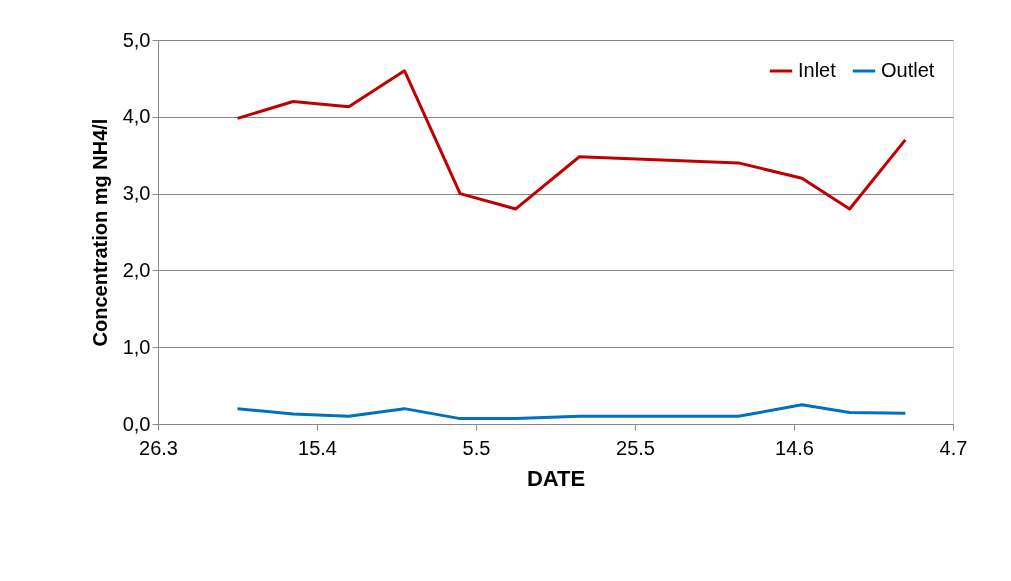 The width and height of the screenshot is (1011, 581). I want to click on x-axis-title: DATE, so click(556, 478).